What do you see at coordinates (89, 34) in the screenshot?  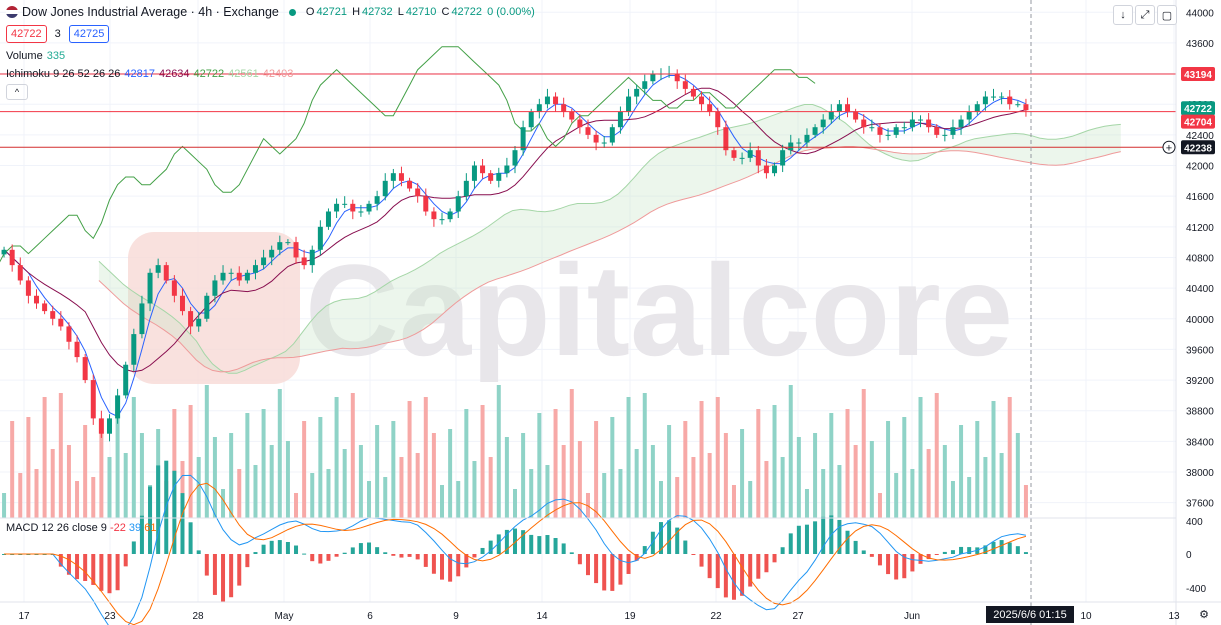 I see `buy-button: 42725` at bounding box center [89, 34].